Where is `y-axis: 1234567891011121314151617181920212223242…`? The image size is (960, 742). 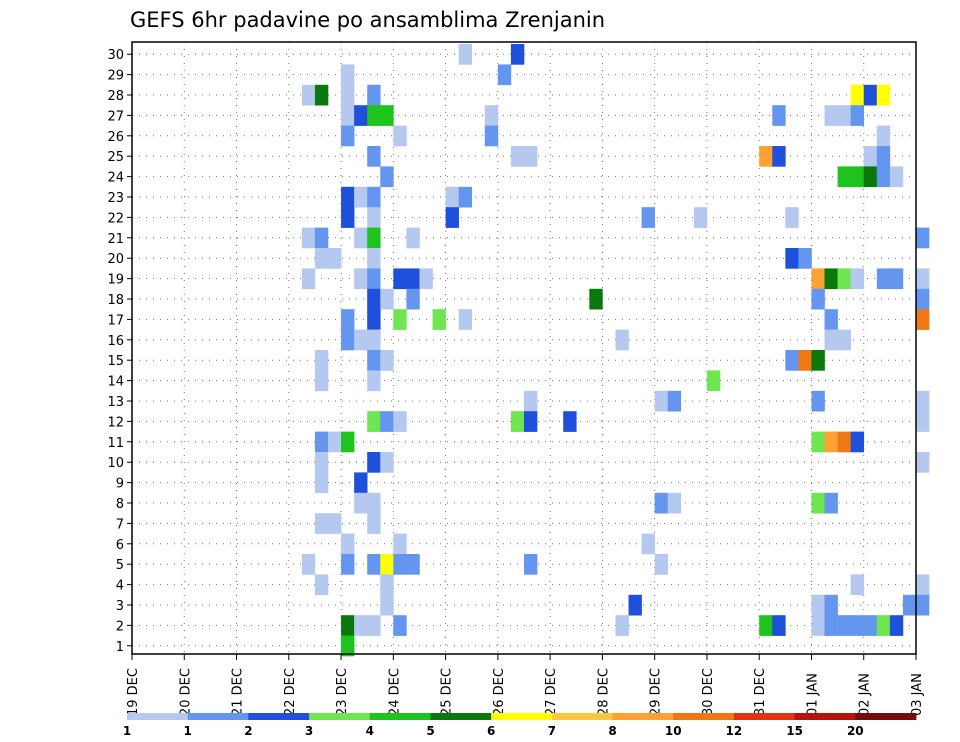 y-axis: 1234567891011121314151617181920212223242… is located at coordinates (119, 351).